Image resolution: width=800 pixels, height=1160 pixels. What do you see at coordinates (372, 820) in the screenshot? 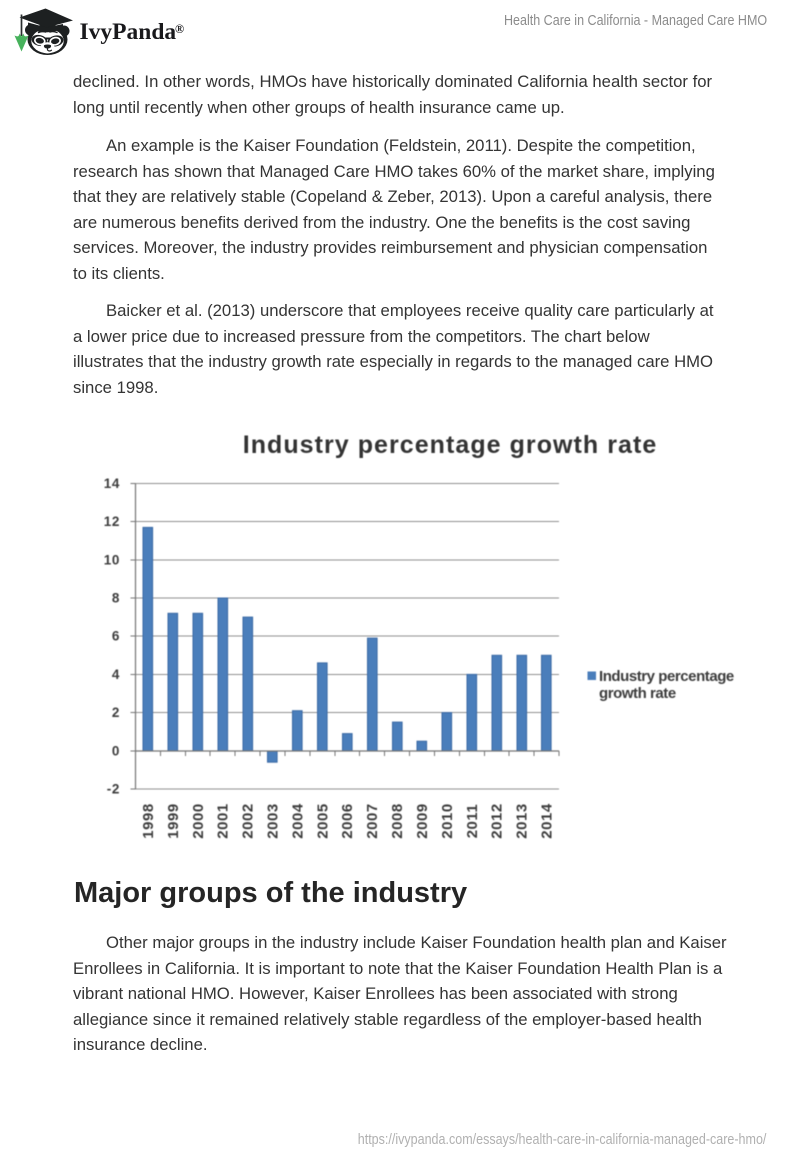
I see `svg-text: 2007` at bounding box center [372, 820].